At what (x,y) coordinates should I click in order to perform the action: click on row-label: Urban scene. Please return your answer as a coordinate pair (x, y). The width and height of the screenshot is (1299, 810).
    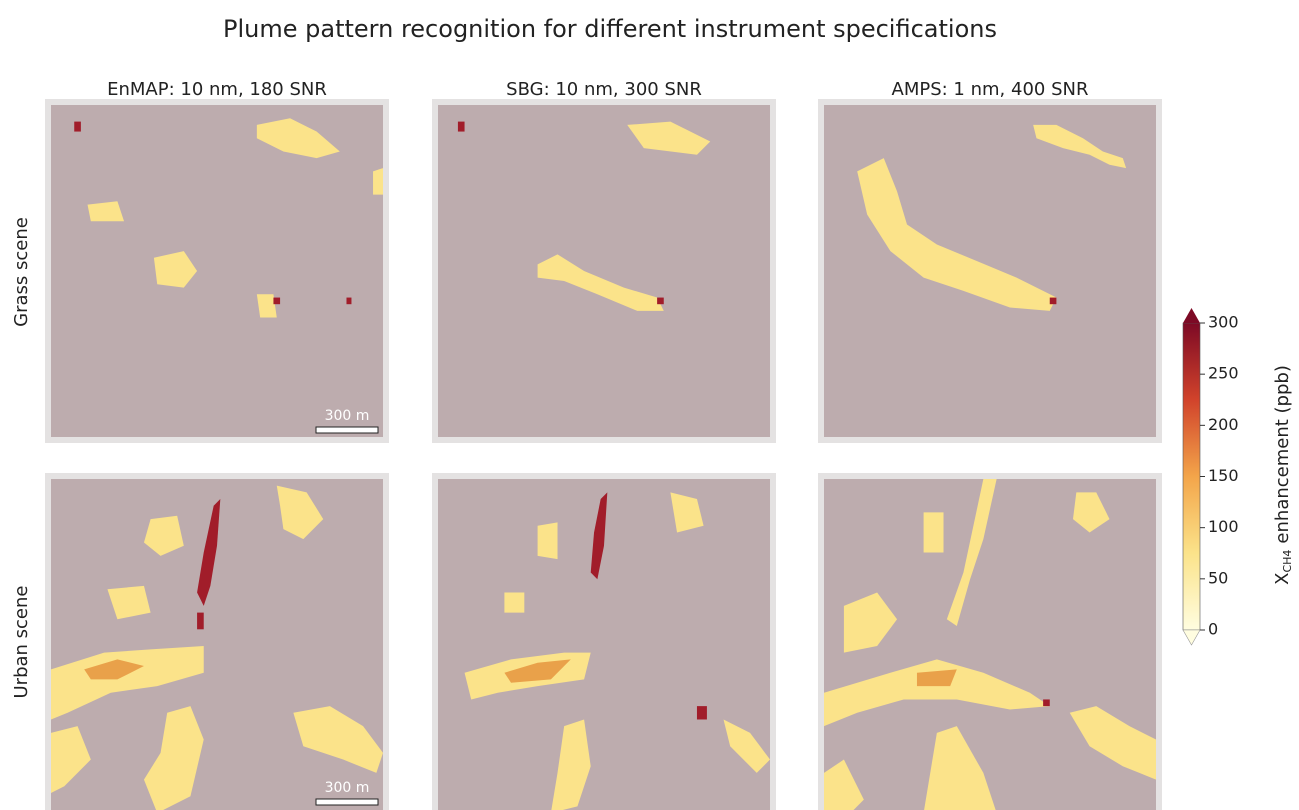
    Looking at the image, I should click on (21, 642).